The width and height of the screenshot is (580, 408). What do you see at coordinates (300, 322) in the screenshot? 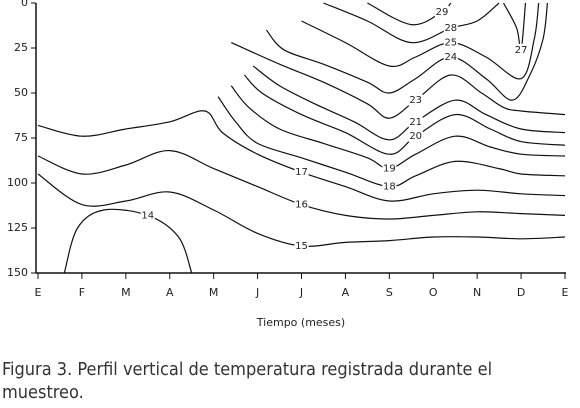
I see `x-axis-label: Tiempo (meses)` at bounding box center [300, 322].